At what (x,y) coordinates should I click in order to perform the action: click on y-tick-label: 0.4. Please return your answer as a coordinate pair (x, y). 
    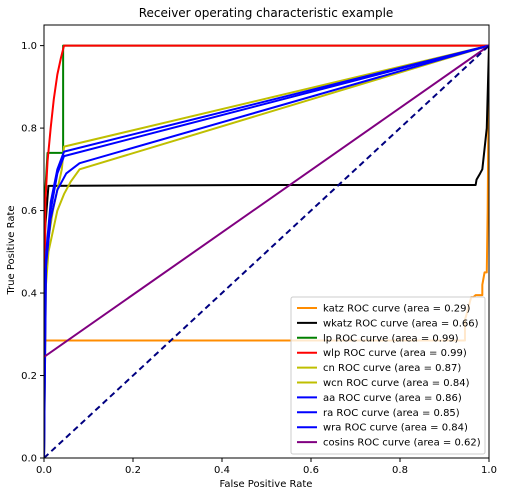
    Looking at the image, I should click on (29, 294).